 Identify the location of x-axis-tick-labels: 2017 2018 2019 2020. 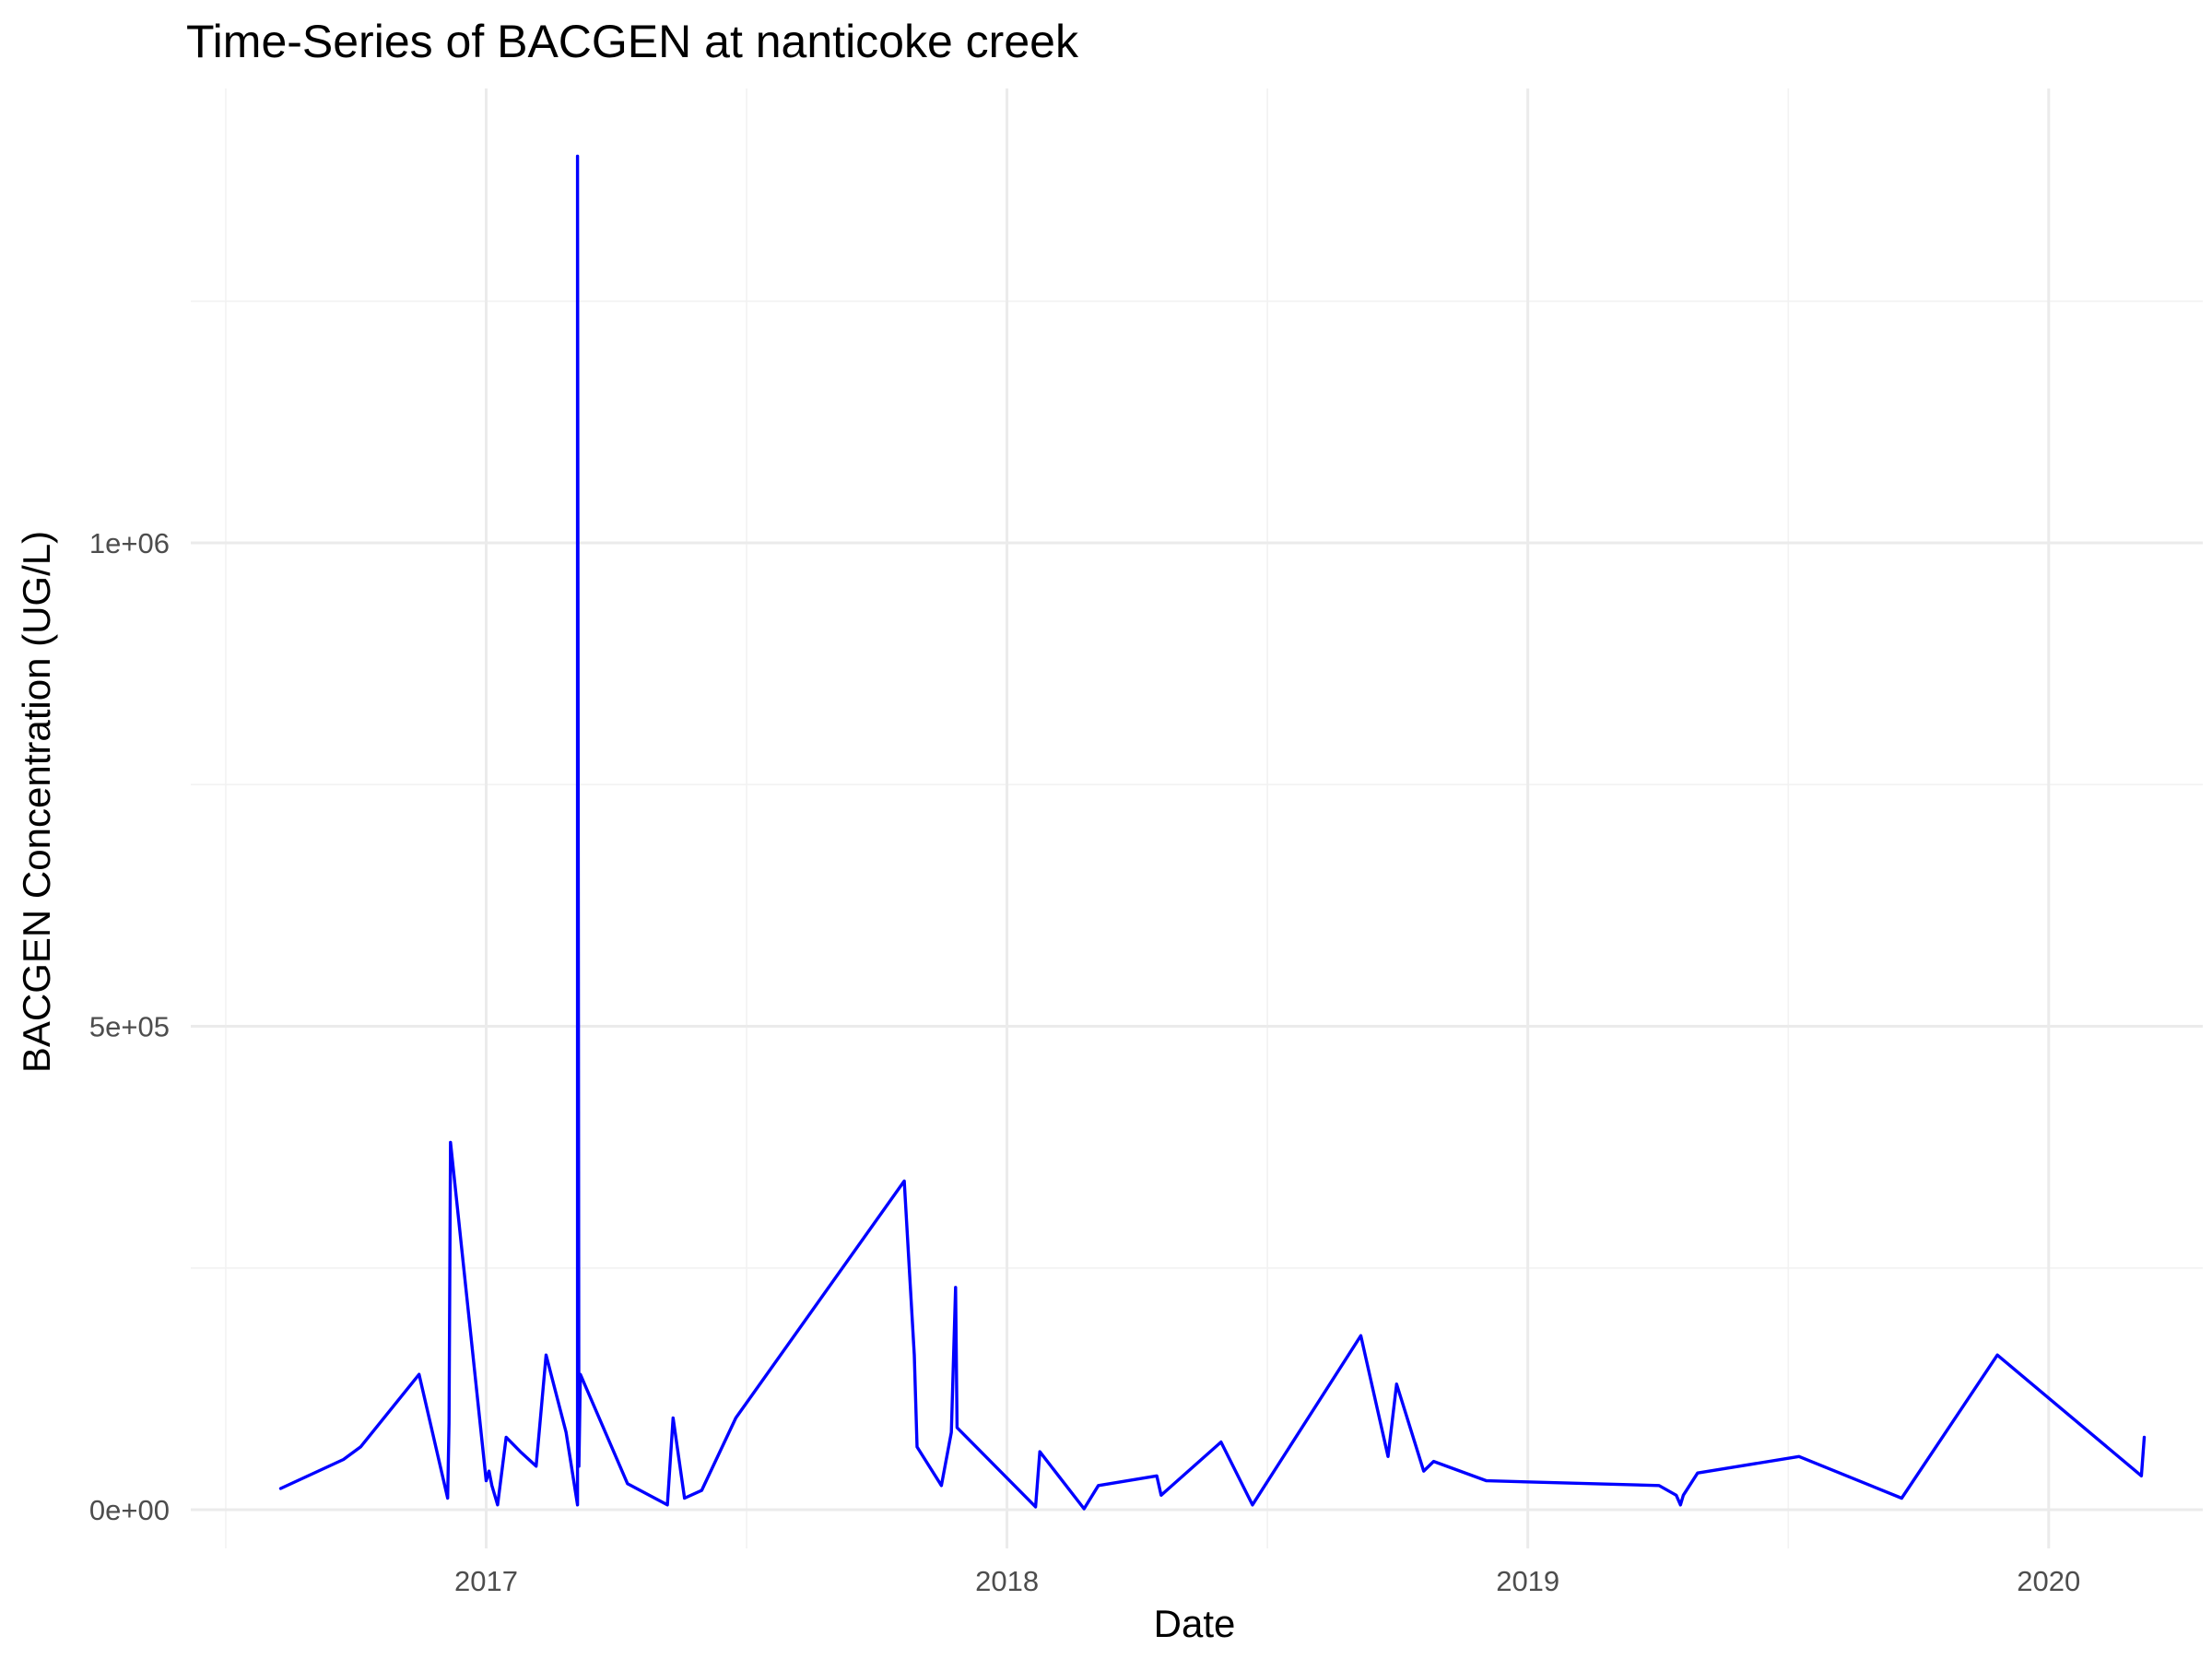
(1267, 1581).